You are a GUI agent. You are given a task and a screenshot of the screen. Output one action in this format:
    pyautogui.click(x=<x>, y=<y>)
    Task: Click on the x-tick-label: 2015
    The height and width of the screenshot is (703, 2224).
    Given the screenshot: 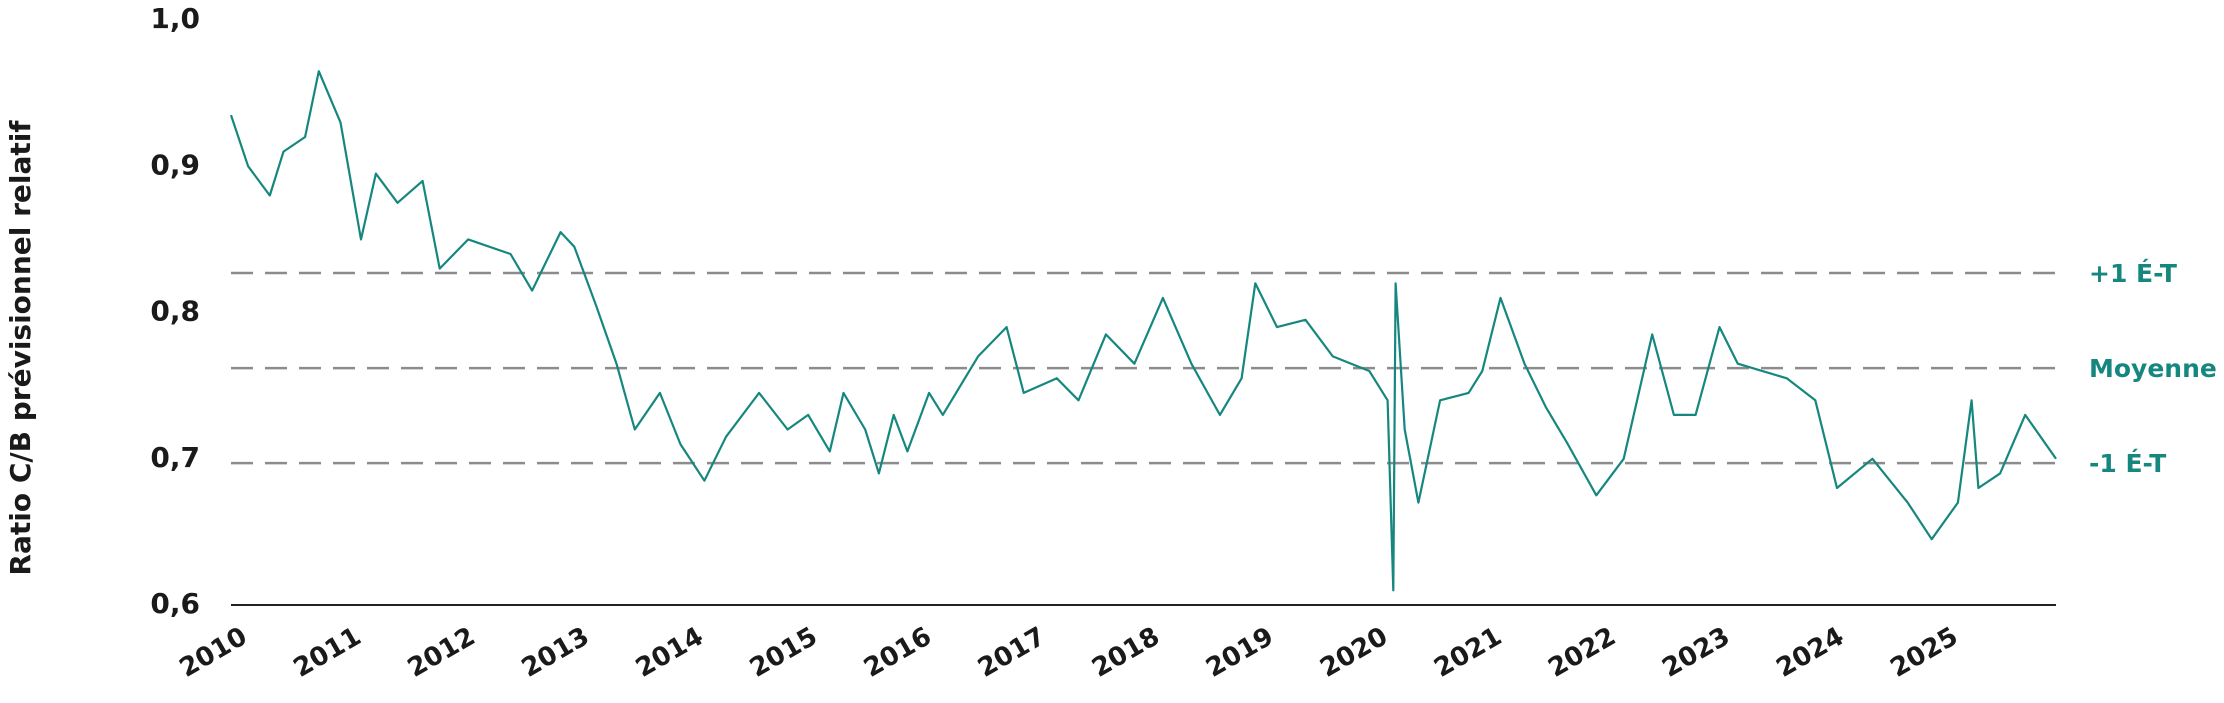 What is the action you would take?
    pyautogui.click(x=784, y=653)
    